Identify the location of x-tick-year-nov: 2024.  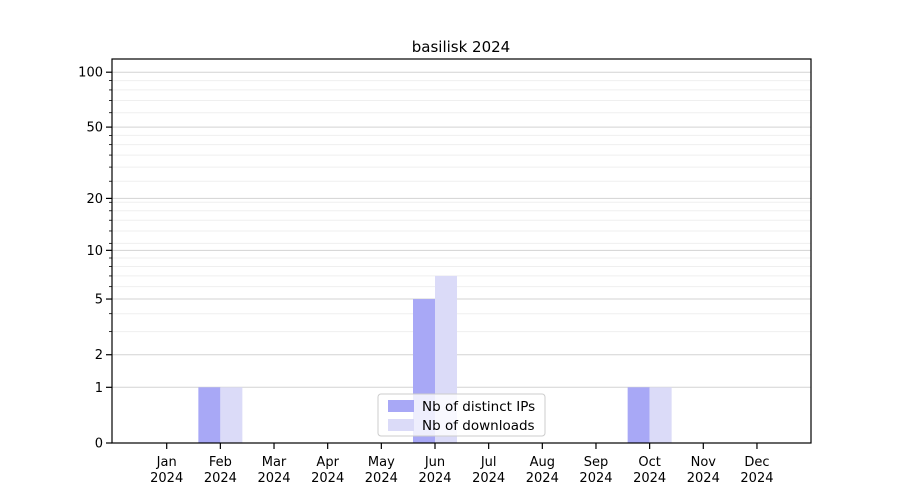
(703, 478).